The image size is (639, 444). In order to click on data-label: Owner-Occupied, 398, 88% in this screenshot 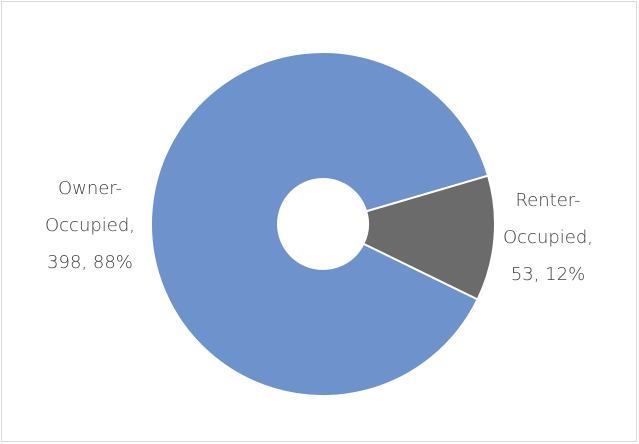, I will do `click(90, 225)`.